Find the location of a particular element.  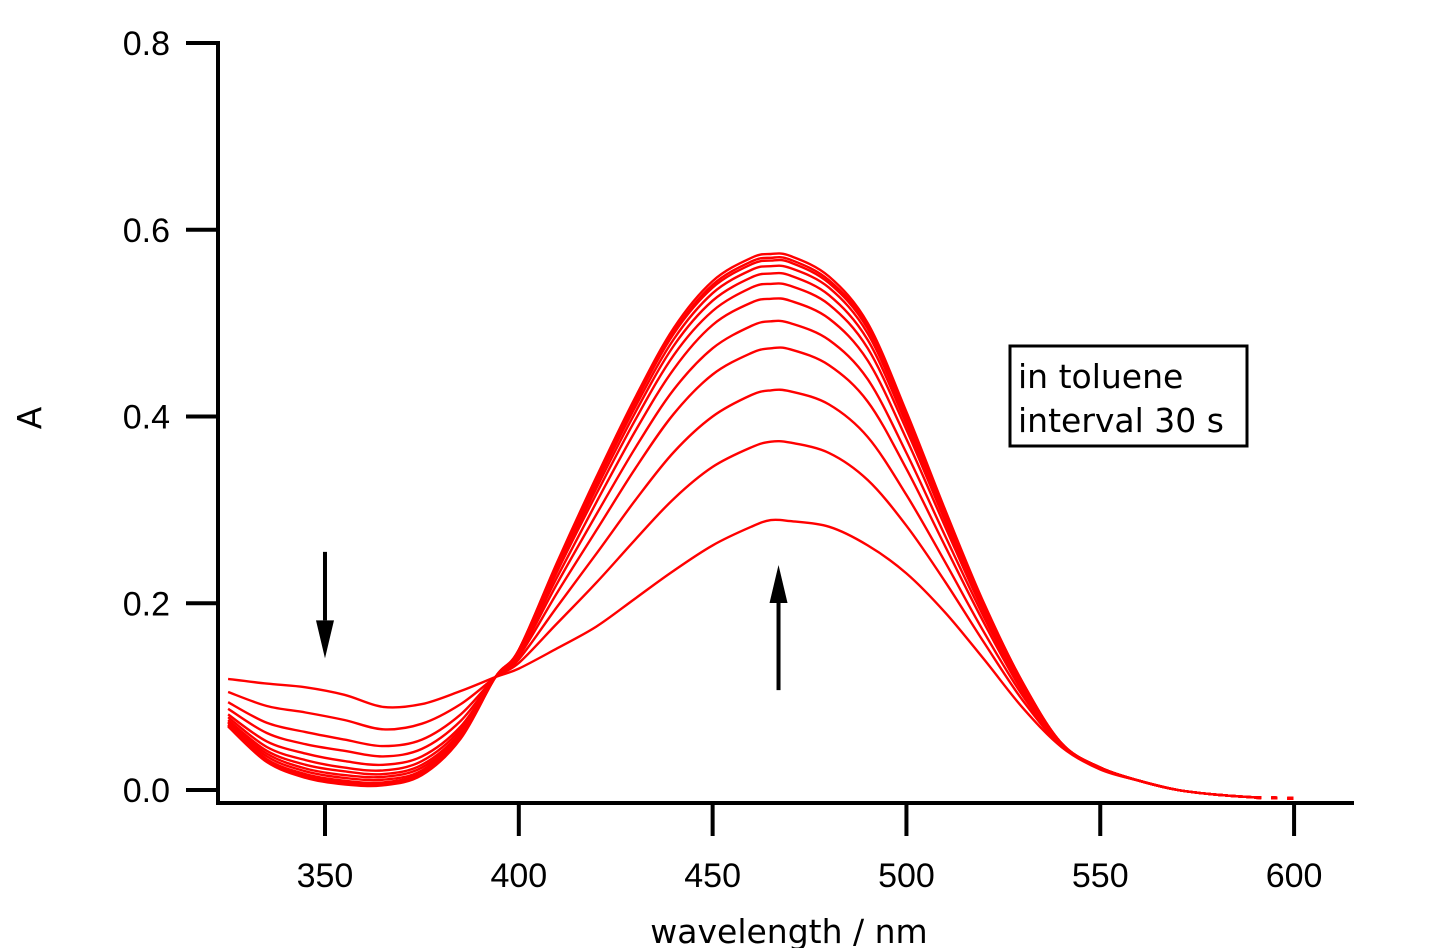

series-tail is located at coordinates (1275, 798).